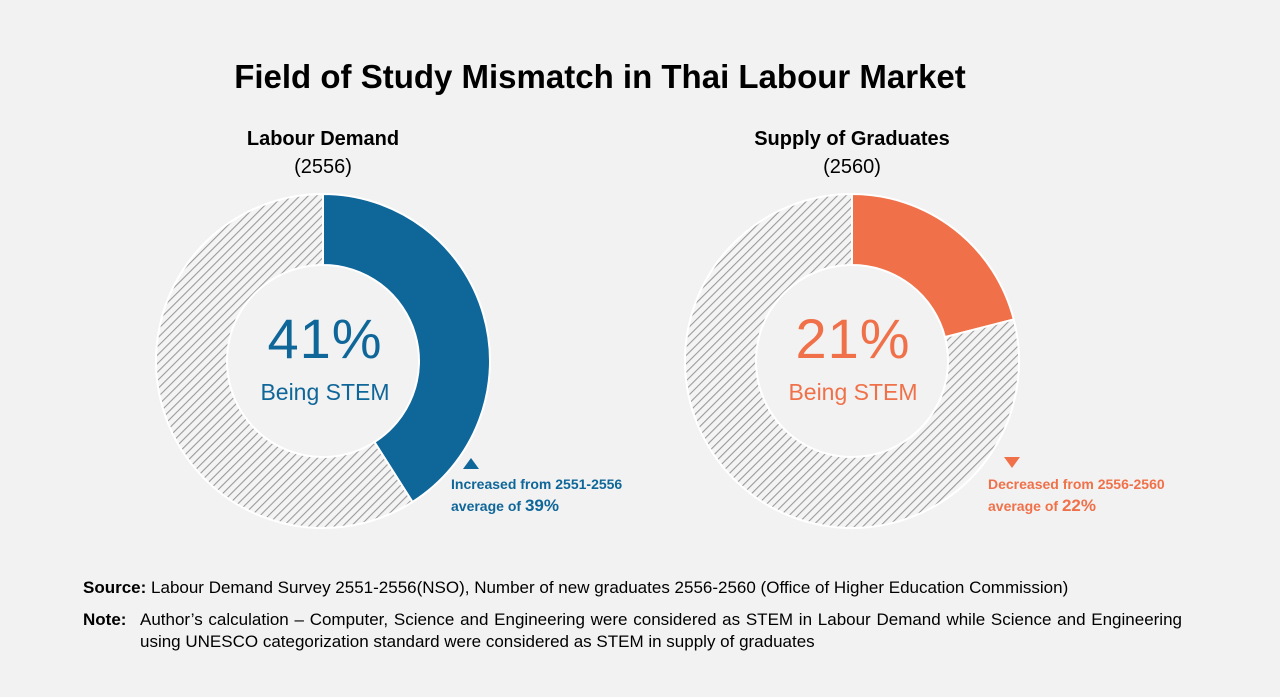  I want to click on chart-title: Labour Demand, so click(323, 139).